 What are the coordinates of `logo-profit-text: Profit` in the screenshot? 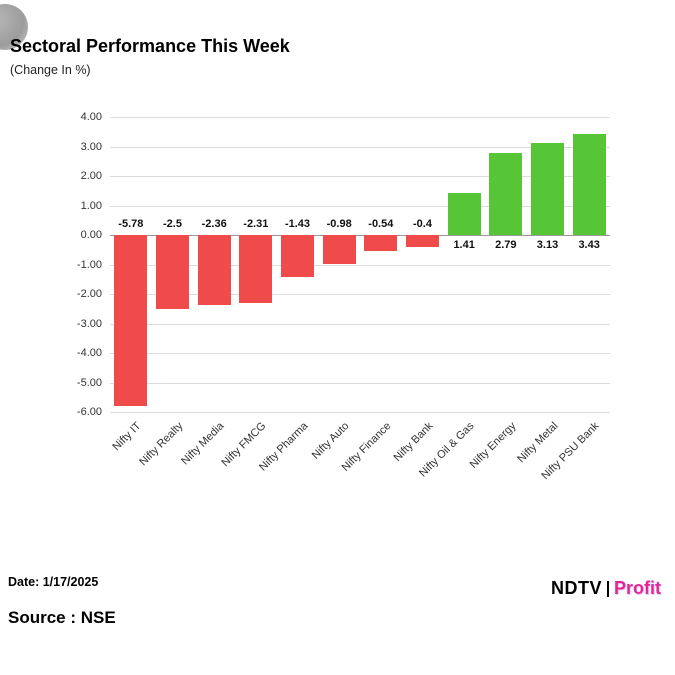 It's located at (637, 588).